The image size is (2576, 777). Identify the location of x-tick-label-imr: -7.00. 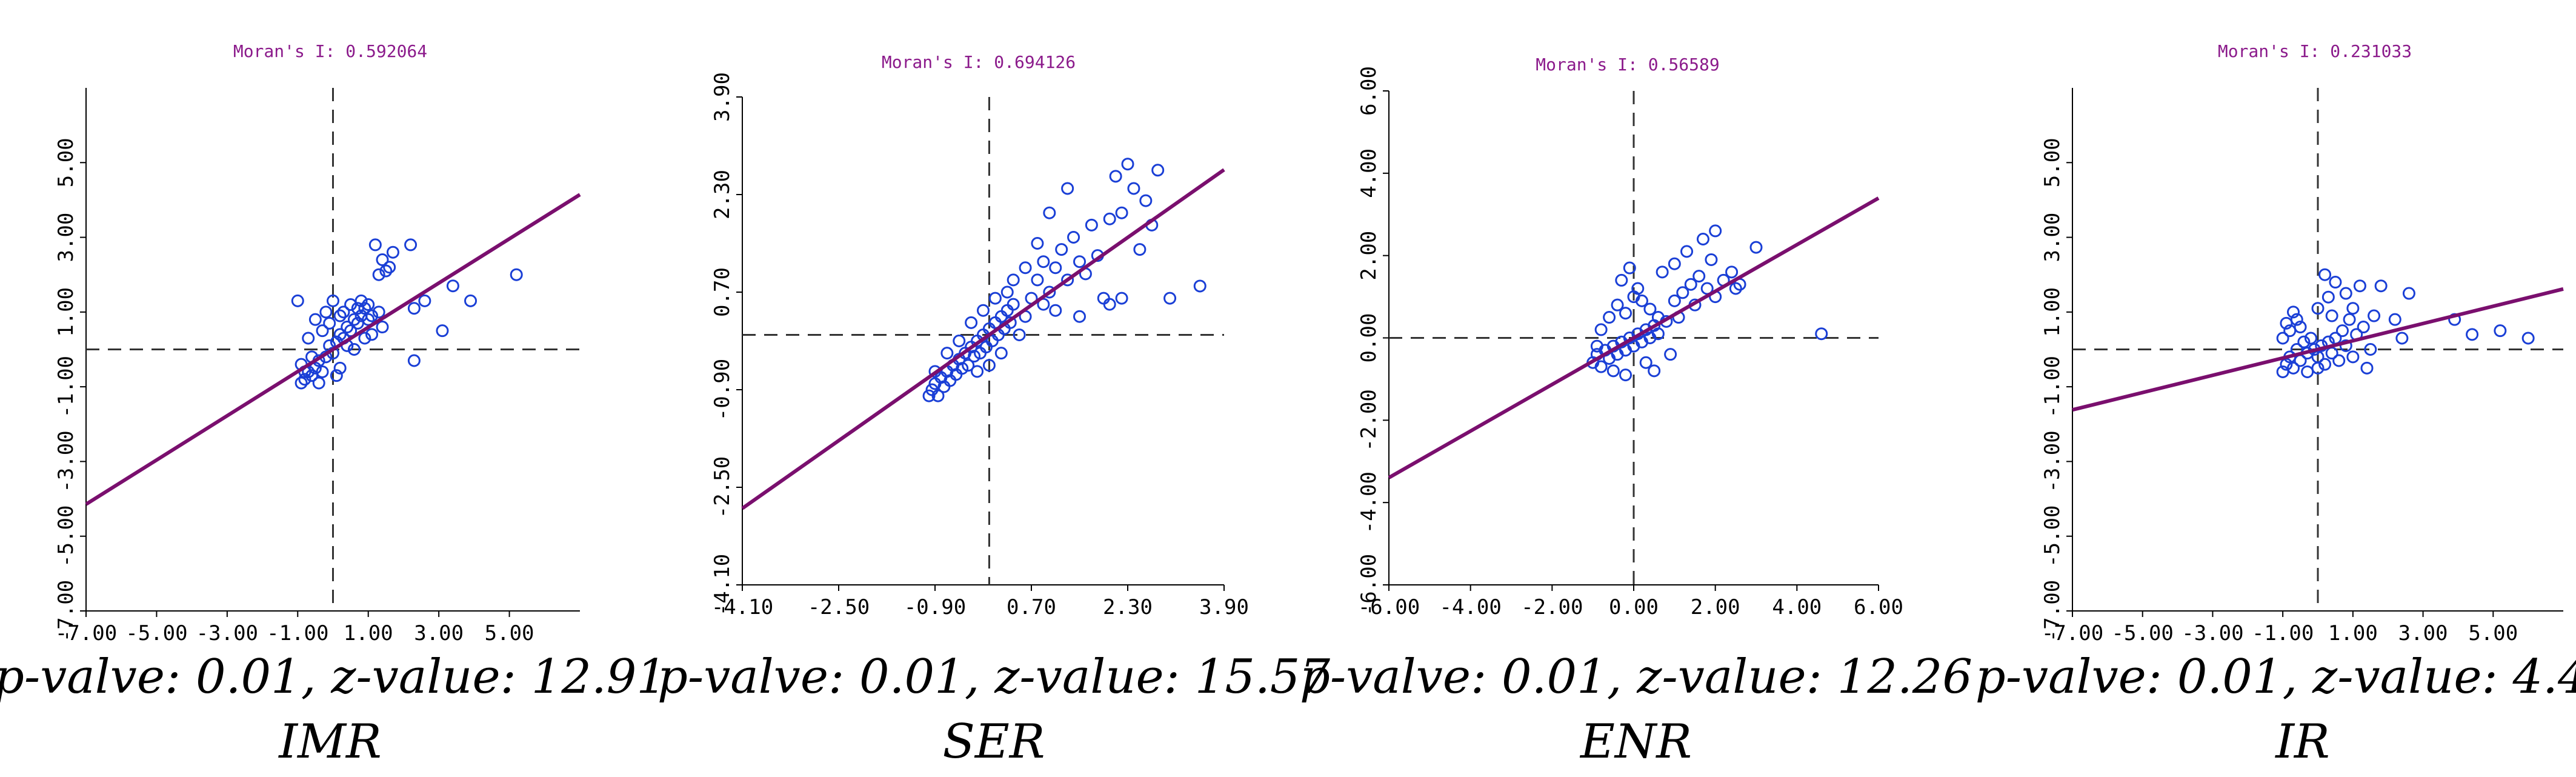
(86, 633).